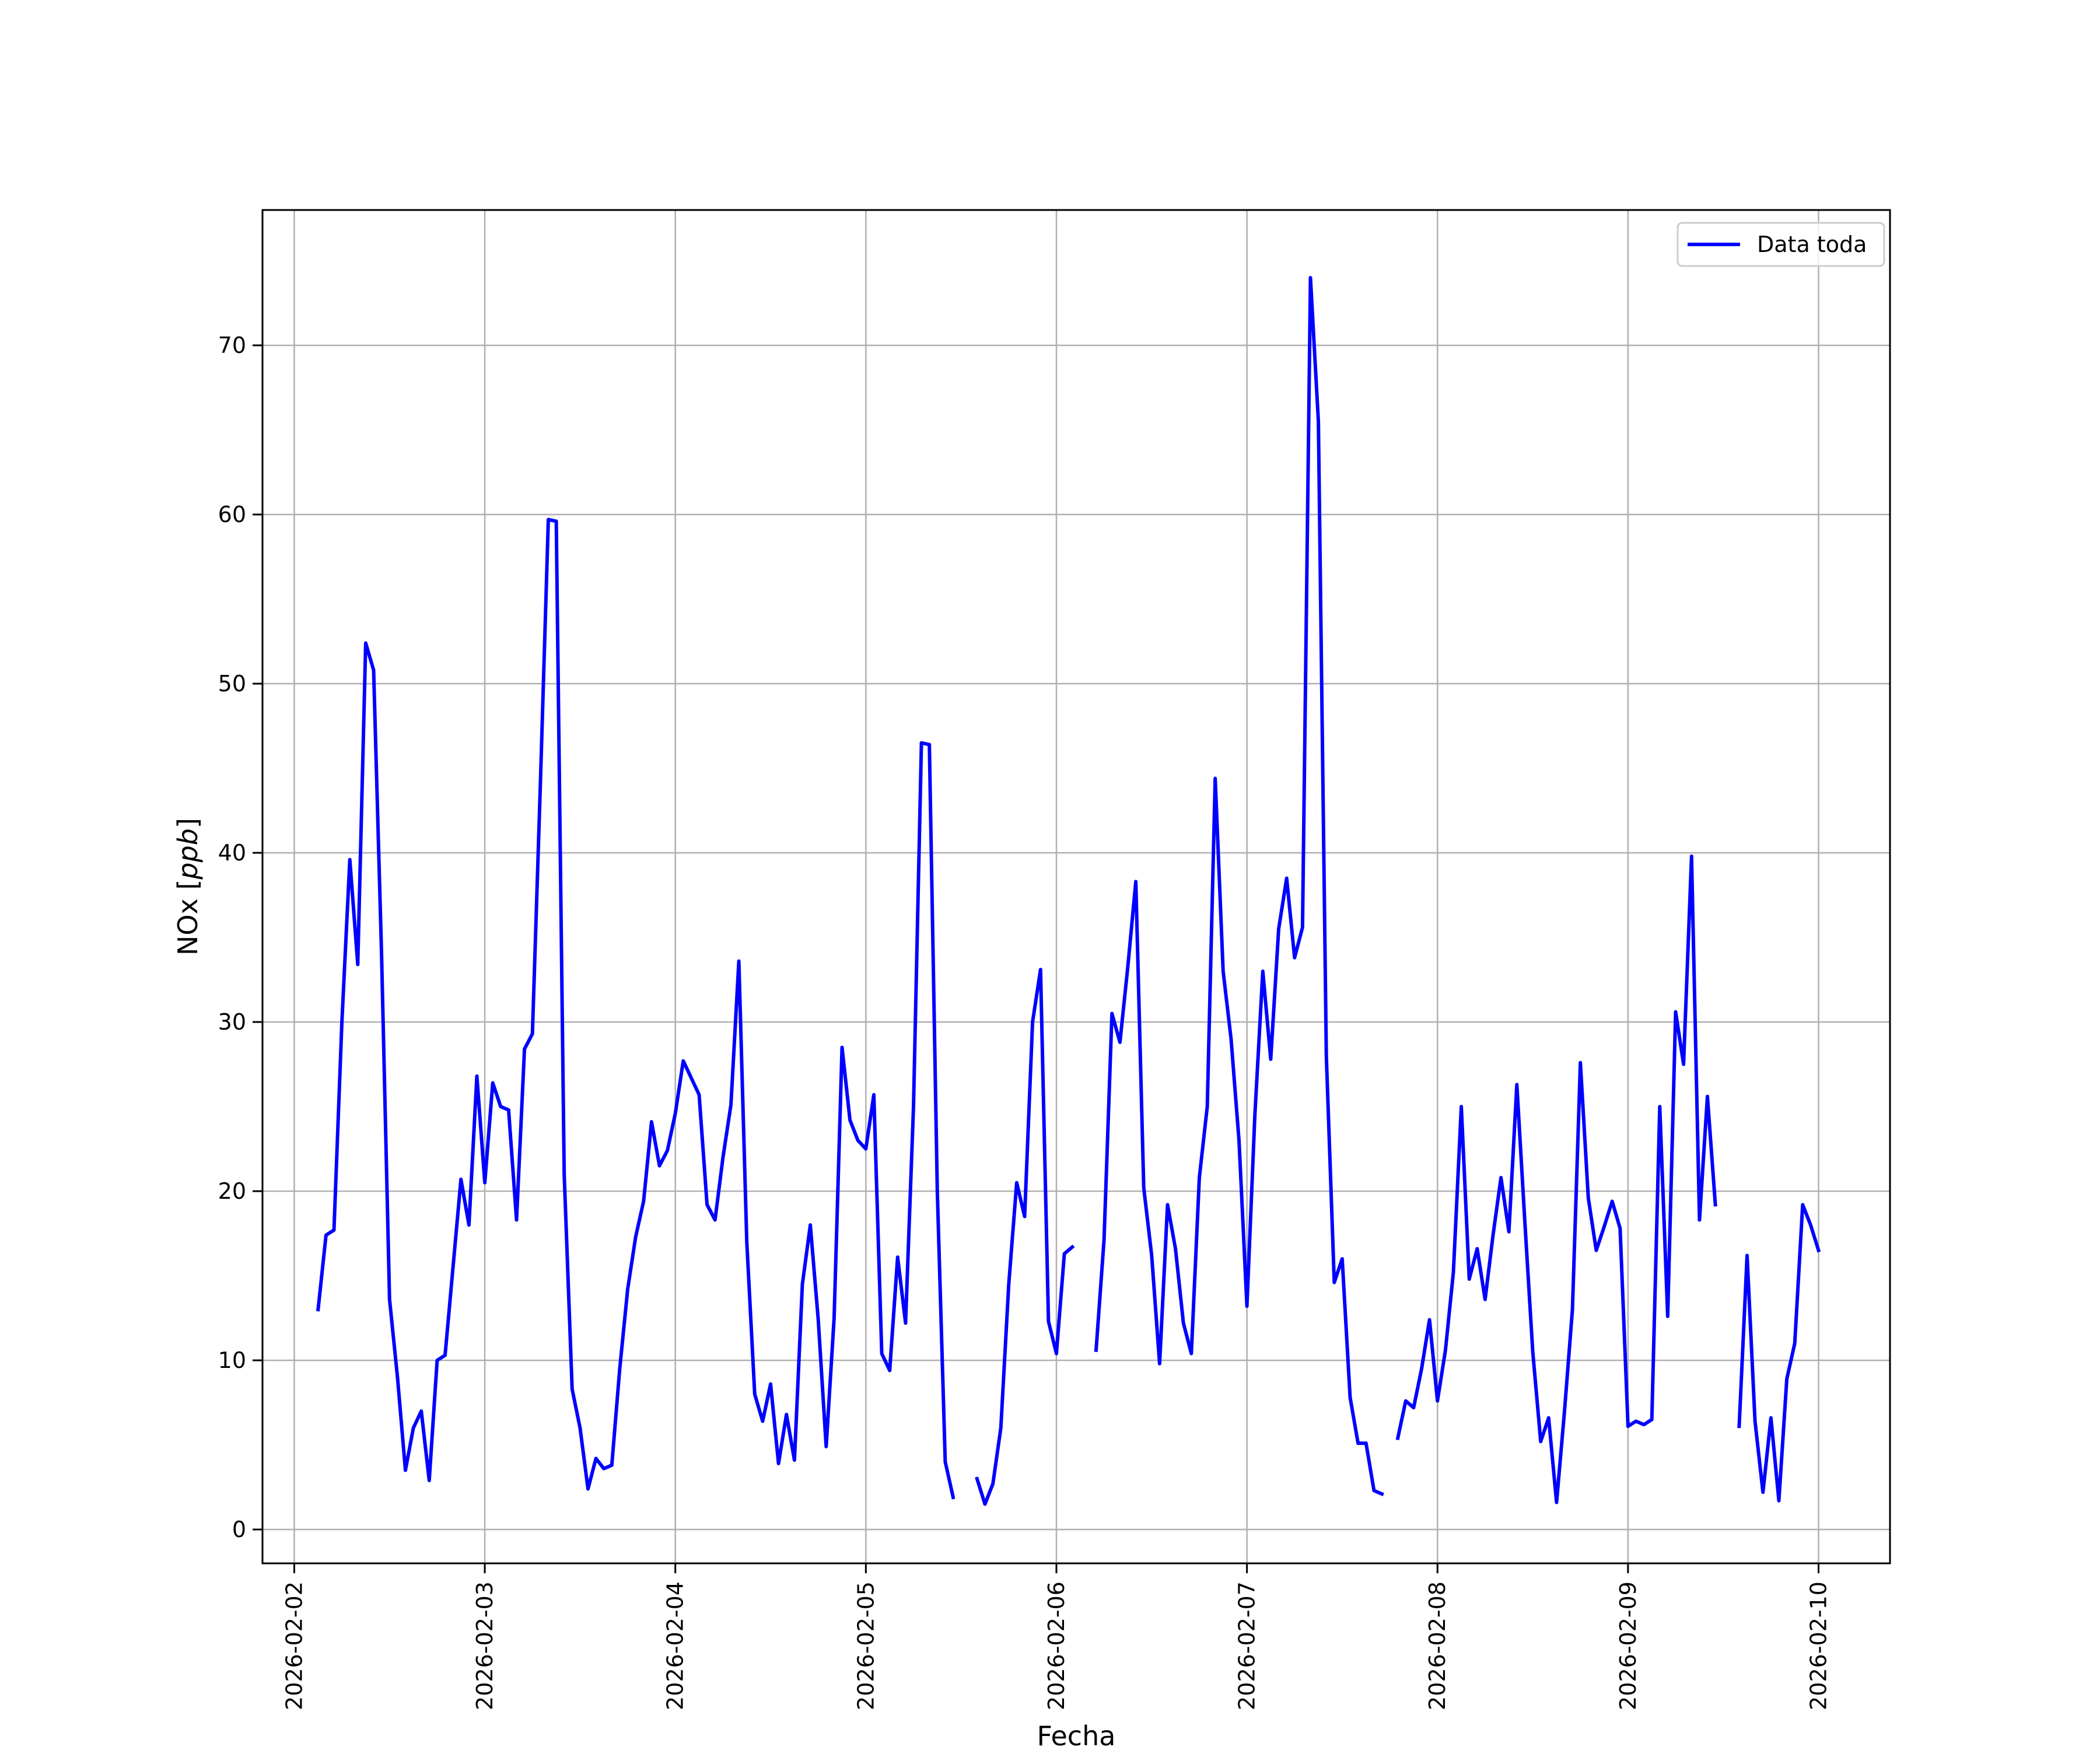 Image resolution: width=2100 pixels, height=1750 pixels. I want to click on x-tick-label: 2026-02-10, so click(1819, 1645).